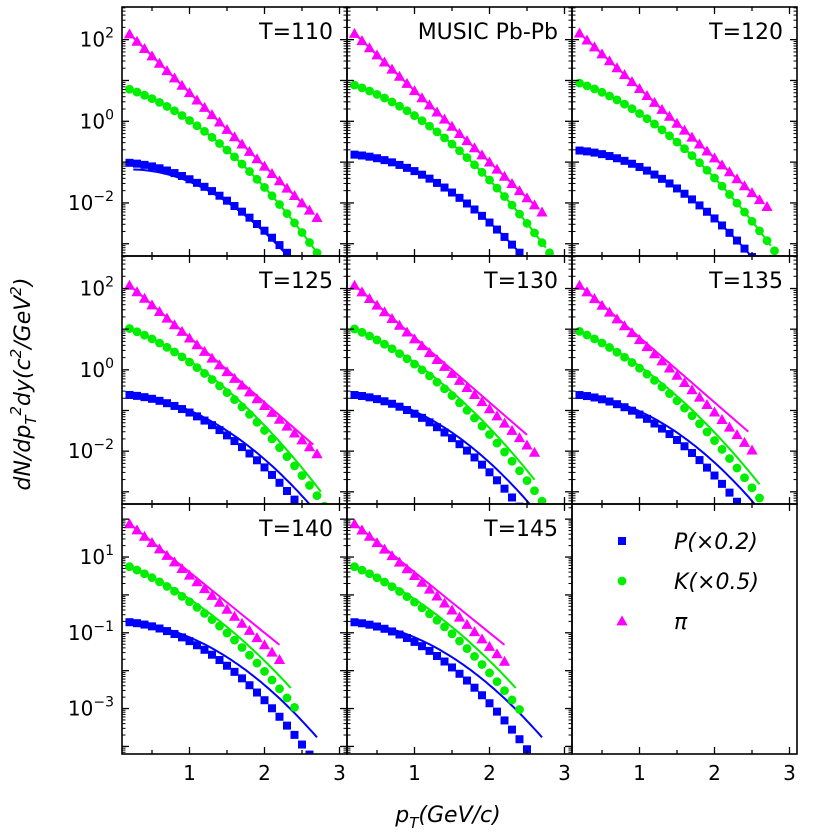 The image size is (832, 832). Describe the element at coordinates (414, 773) in the screenshot. I see `x-tick-label: 1` at that location.